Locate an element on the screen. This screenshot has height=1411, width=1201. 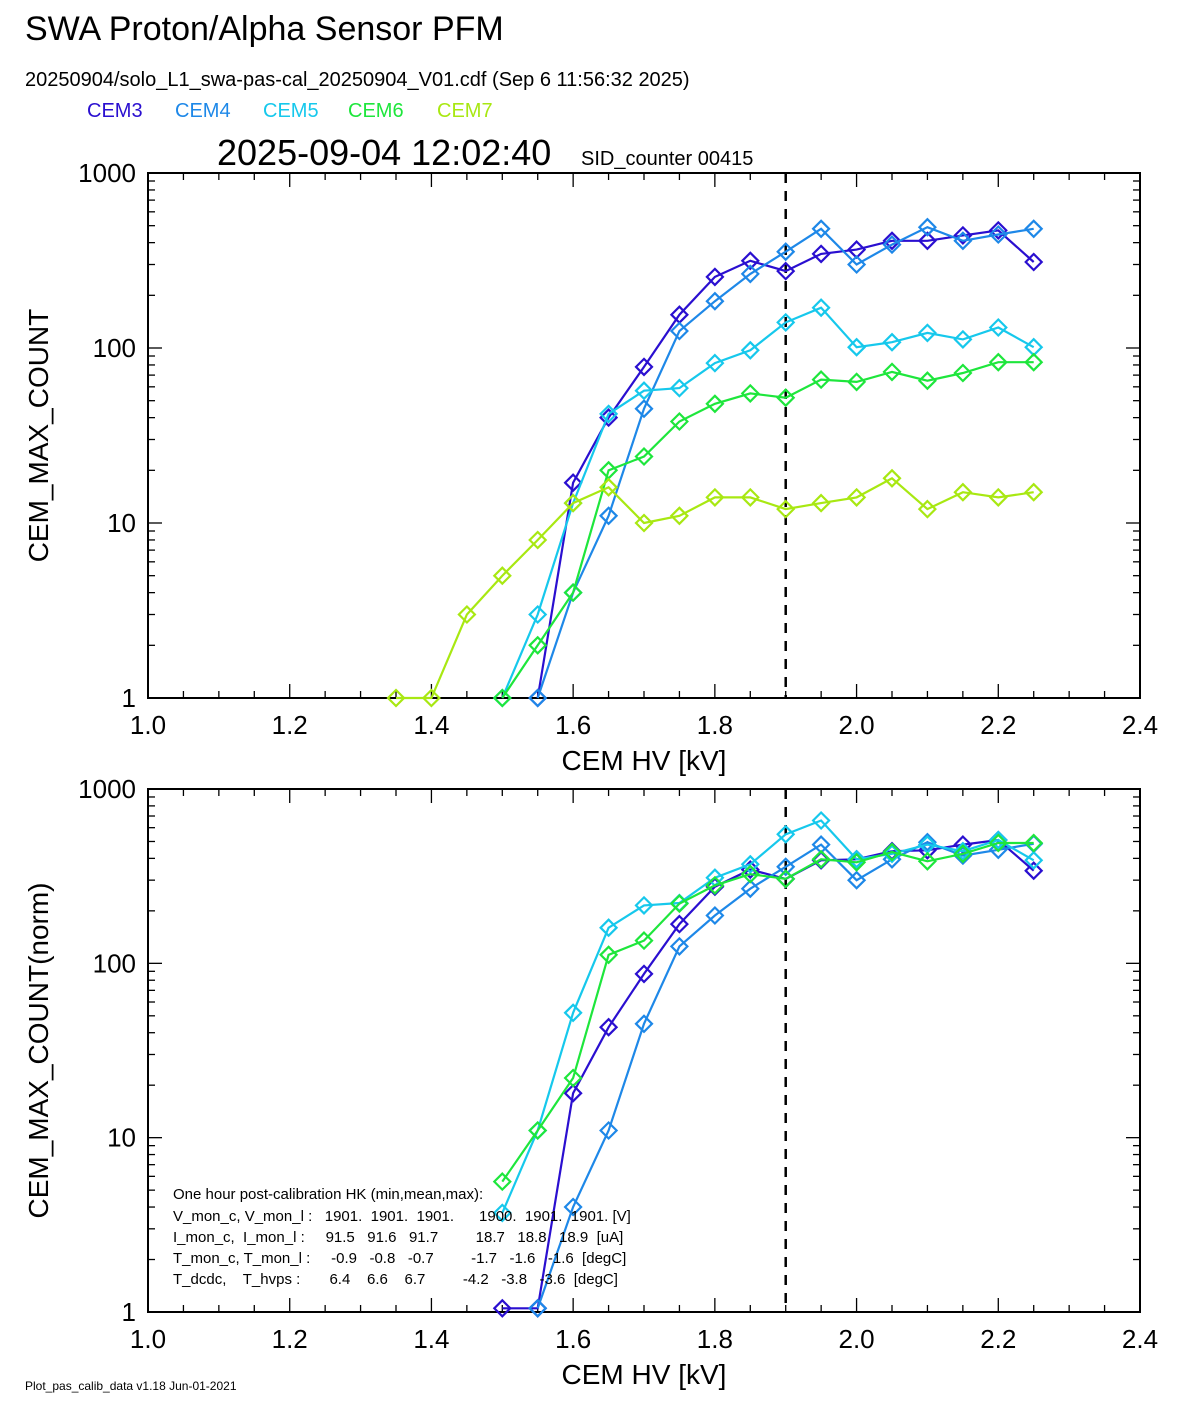
bottom-series-line-cem5 is located at coordinates (768, 1016).